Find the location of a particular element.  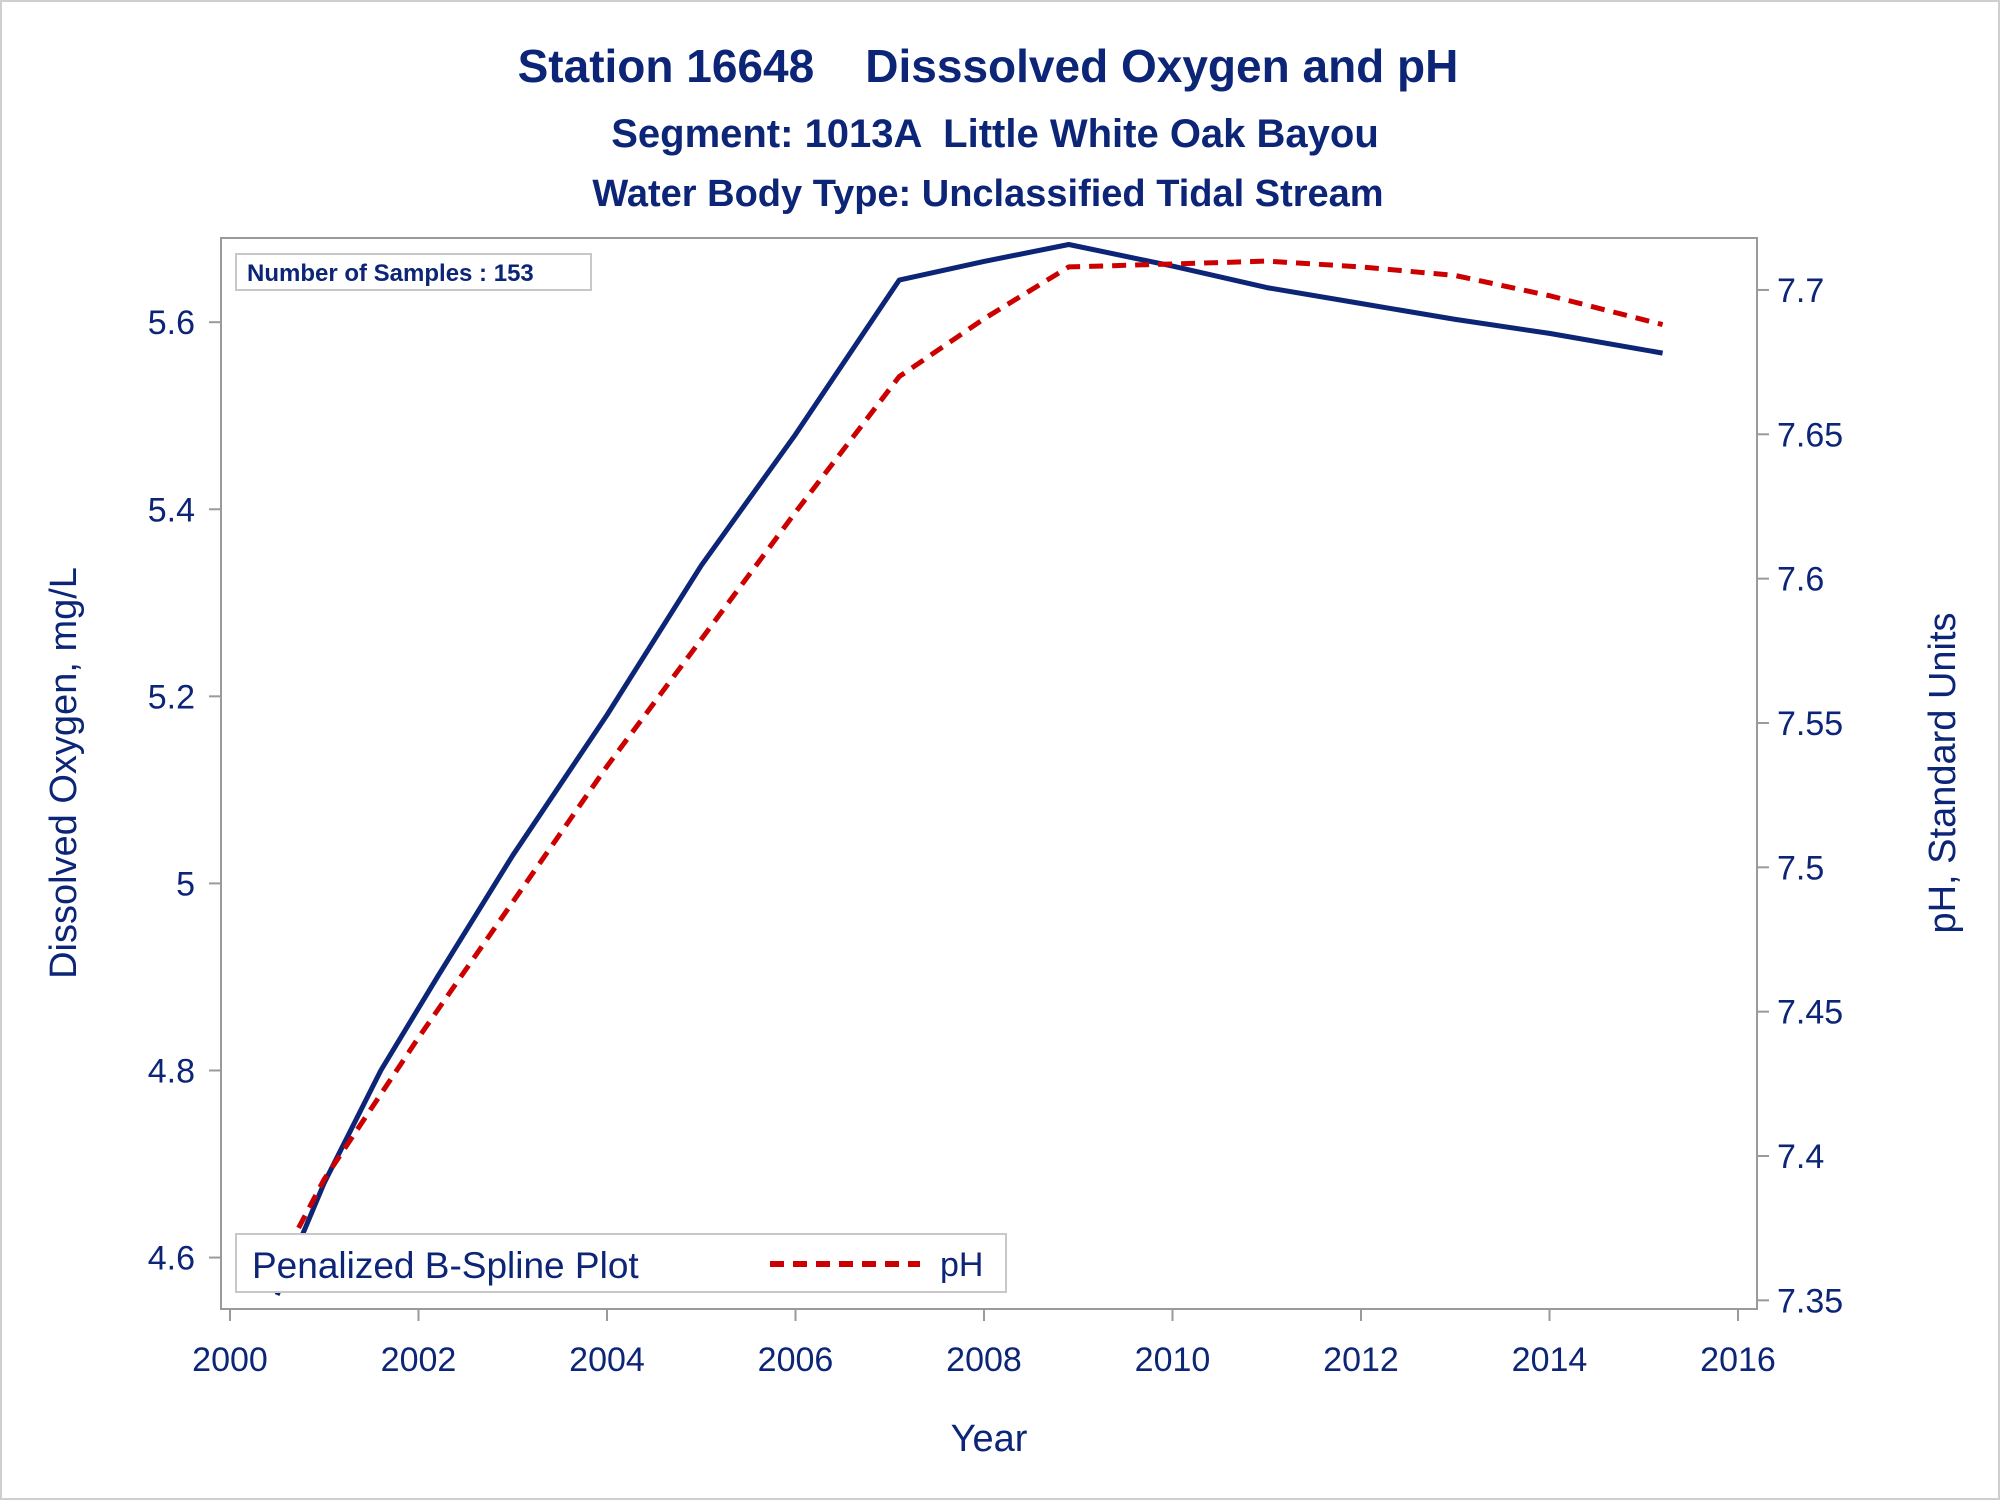

y-tick-label: 5.2 is located at coordinates (171, 697).